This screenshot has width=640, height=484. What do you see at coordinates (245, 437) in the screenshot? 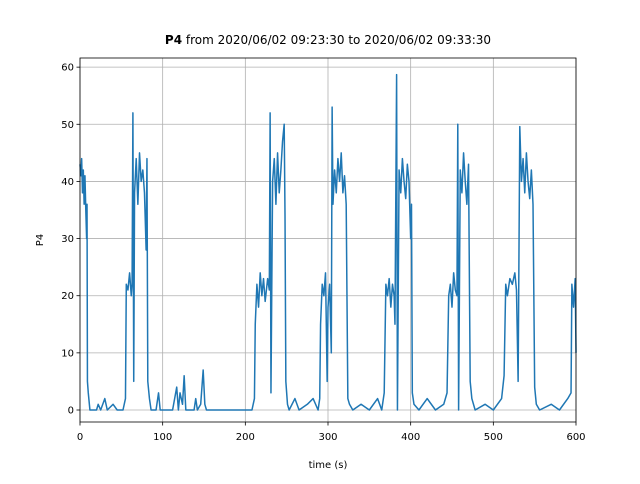
I see `x-tick-label: 200` at bounding box center [245, 437].